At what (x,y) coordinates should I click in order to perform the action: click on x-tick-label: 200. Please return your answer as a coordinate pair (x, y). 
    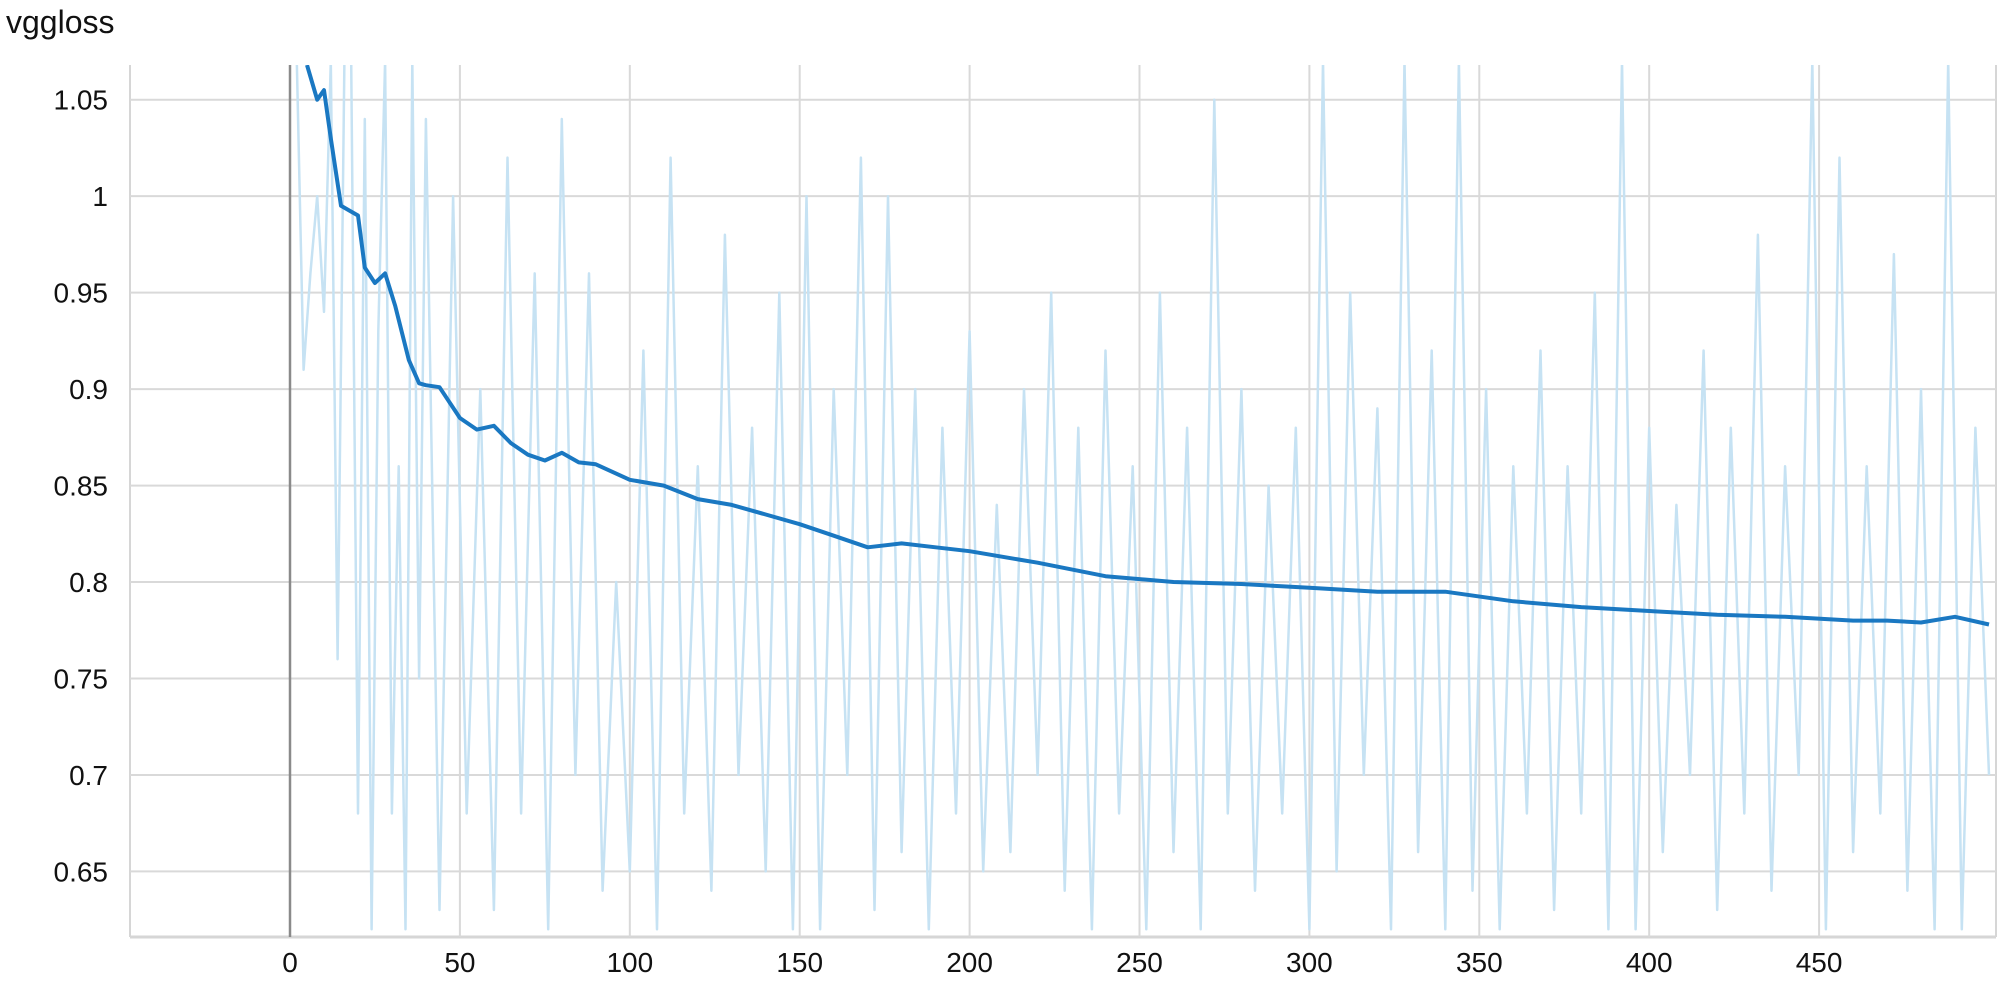
    Looking at the image, I should click on (969, 962).